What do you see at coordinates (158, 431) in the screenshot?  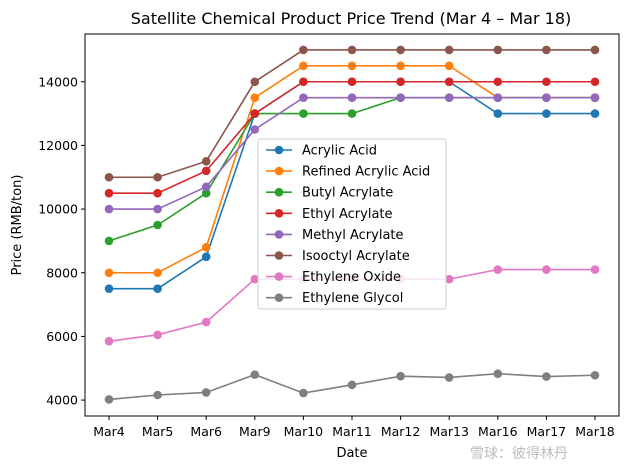 I see `x-tick-label: Mar5` at bounding box center [158, 431].